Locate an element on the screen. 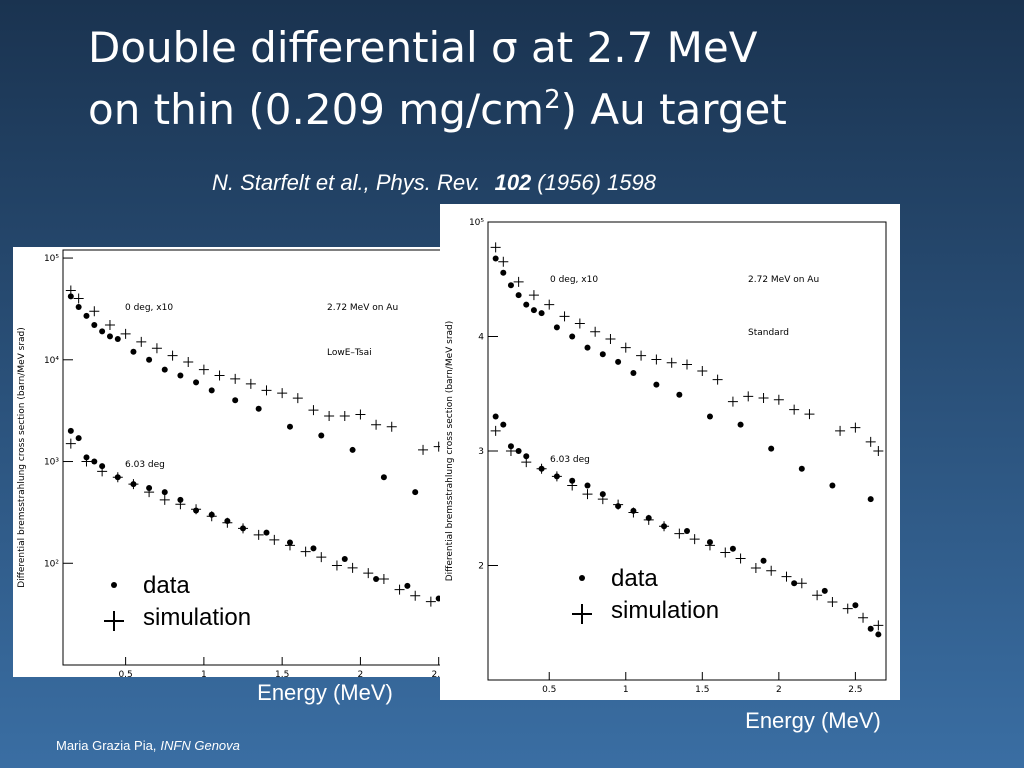  title-part: on thin (0.209 mg/cm is located at coordinates (316, 109).